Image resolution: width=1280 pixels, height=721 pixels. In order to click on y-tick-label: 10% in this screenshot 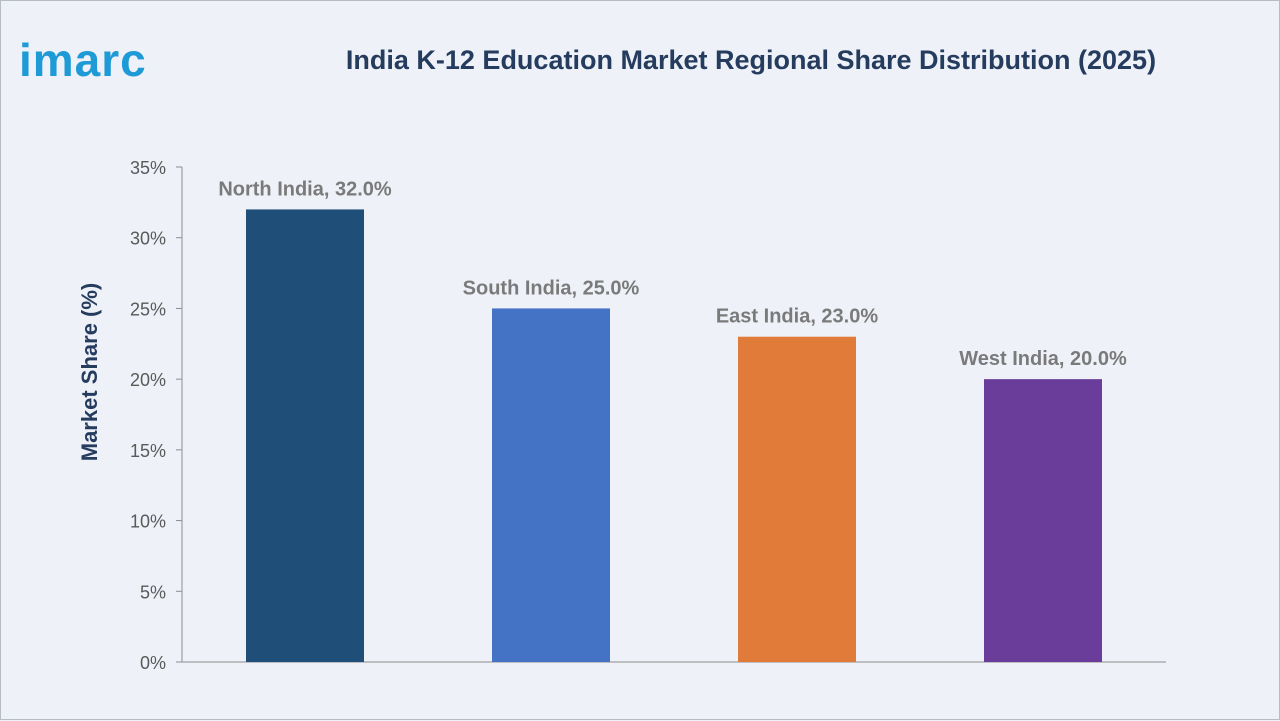, I will do `click(148, 522)`.